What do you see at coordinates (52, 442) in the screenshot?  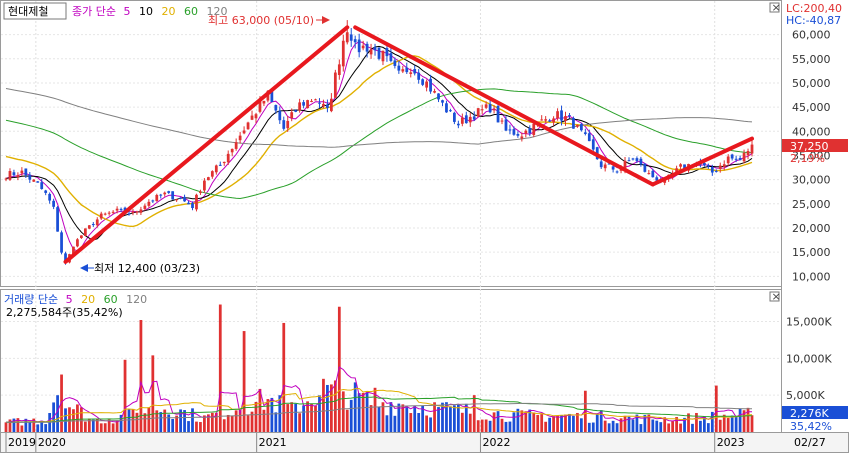 I see `x-tick-label: 2020` at bounding box center [52, 442].